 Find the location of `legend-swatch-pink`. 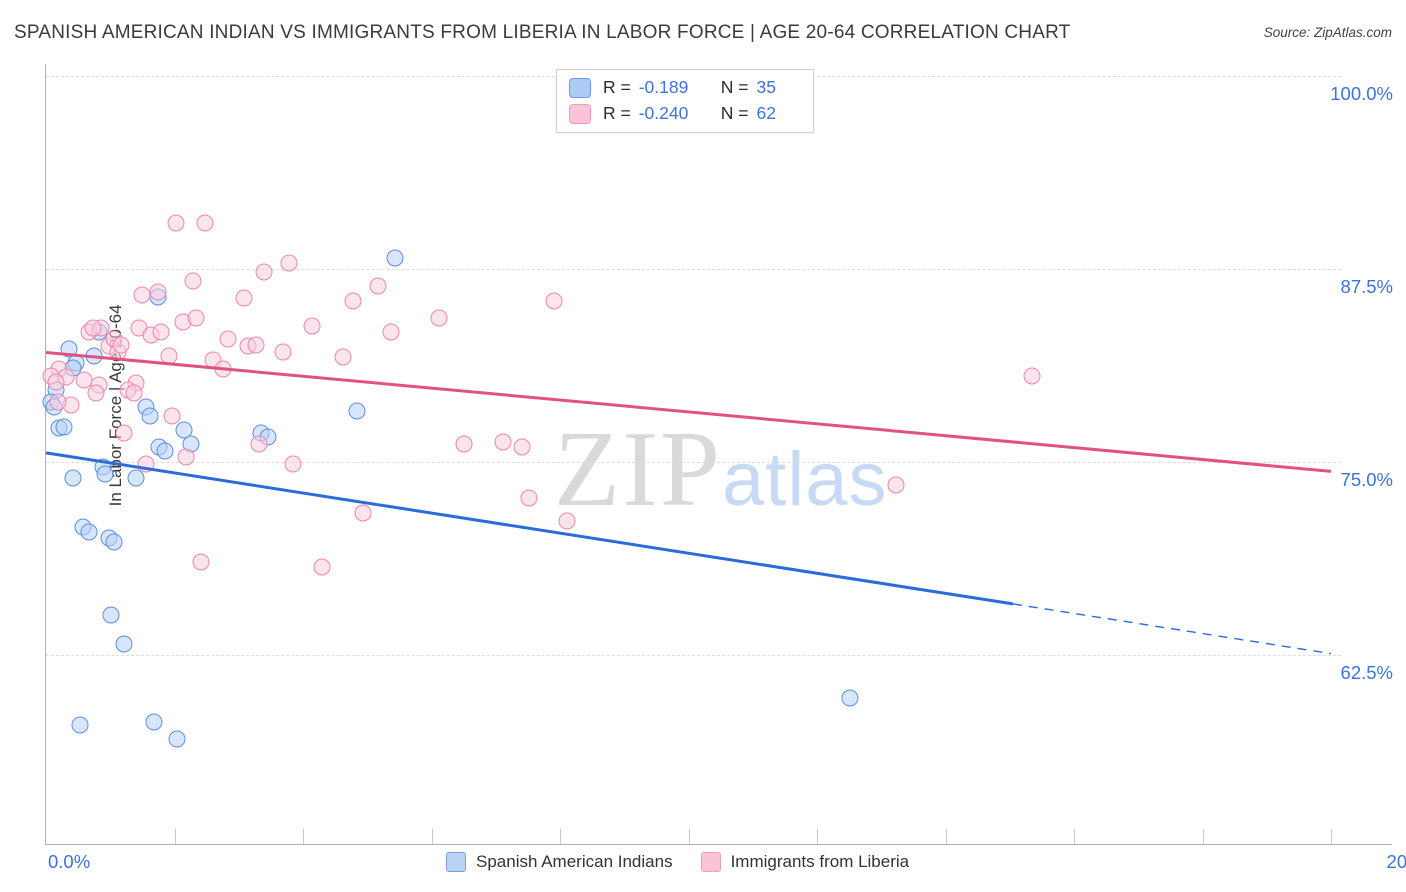

legend-swatch-pink is located at coordinates (710, 862).